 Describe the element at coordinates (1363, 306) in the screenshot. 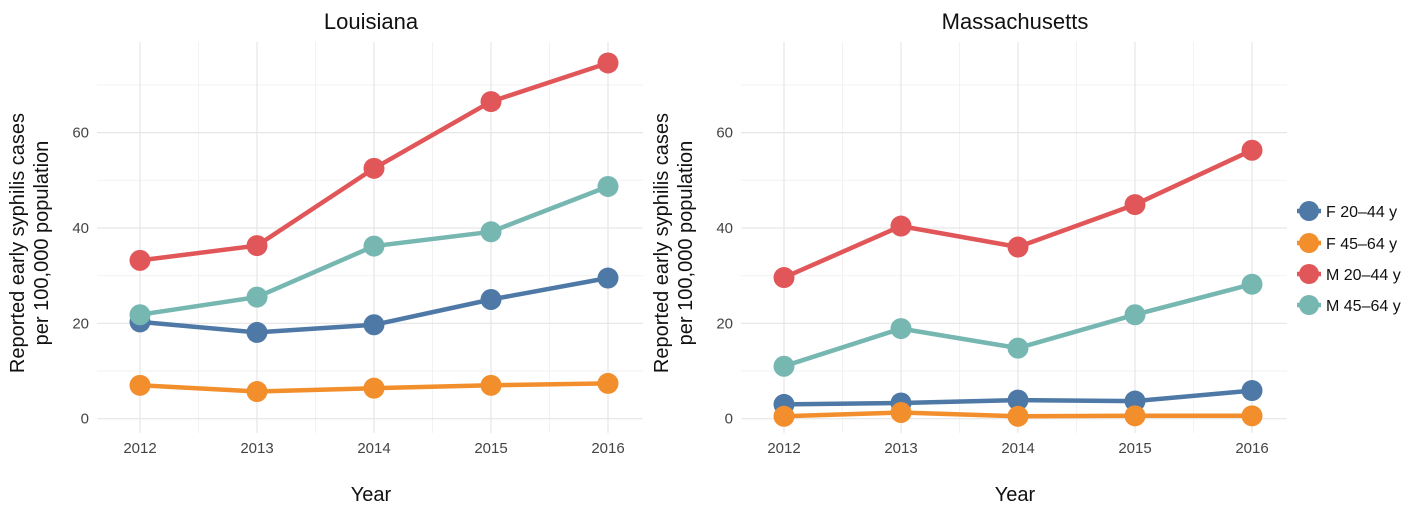

I see `legend-label: M 45–64 y` at that location.